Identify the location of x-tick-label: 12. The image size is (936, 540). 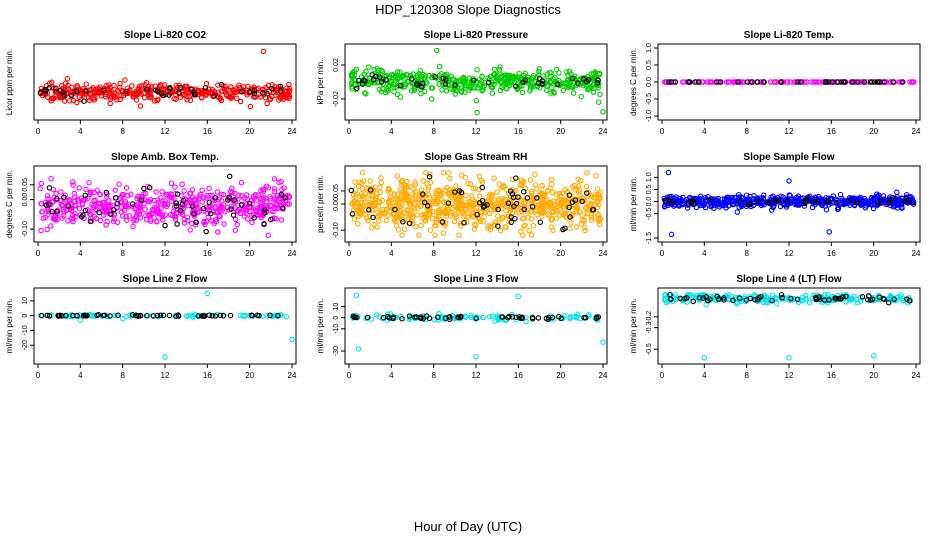
(476, 131).